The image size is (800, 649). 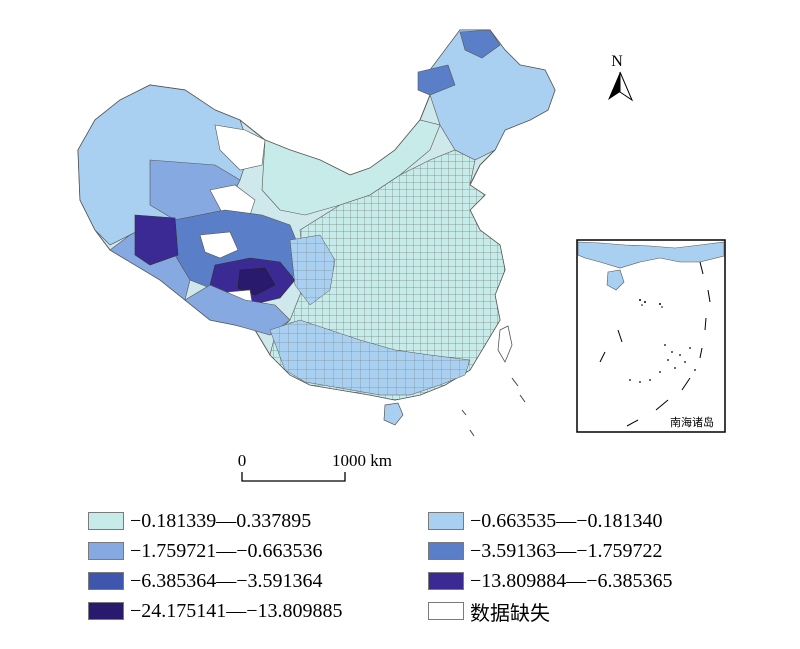 What do you see at coordinates (566, 520) in the screenshot?
I see `legend-label: −0.663535—−0.181340` at bounding box center [566, 520].